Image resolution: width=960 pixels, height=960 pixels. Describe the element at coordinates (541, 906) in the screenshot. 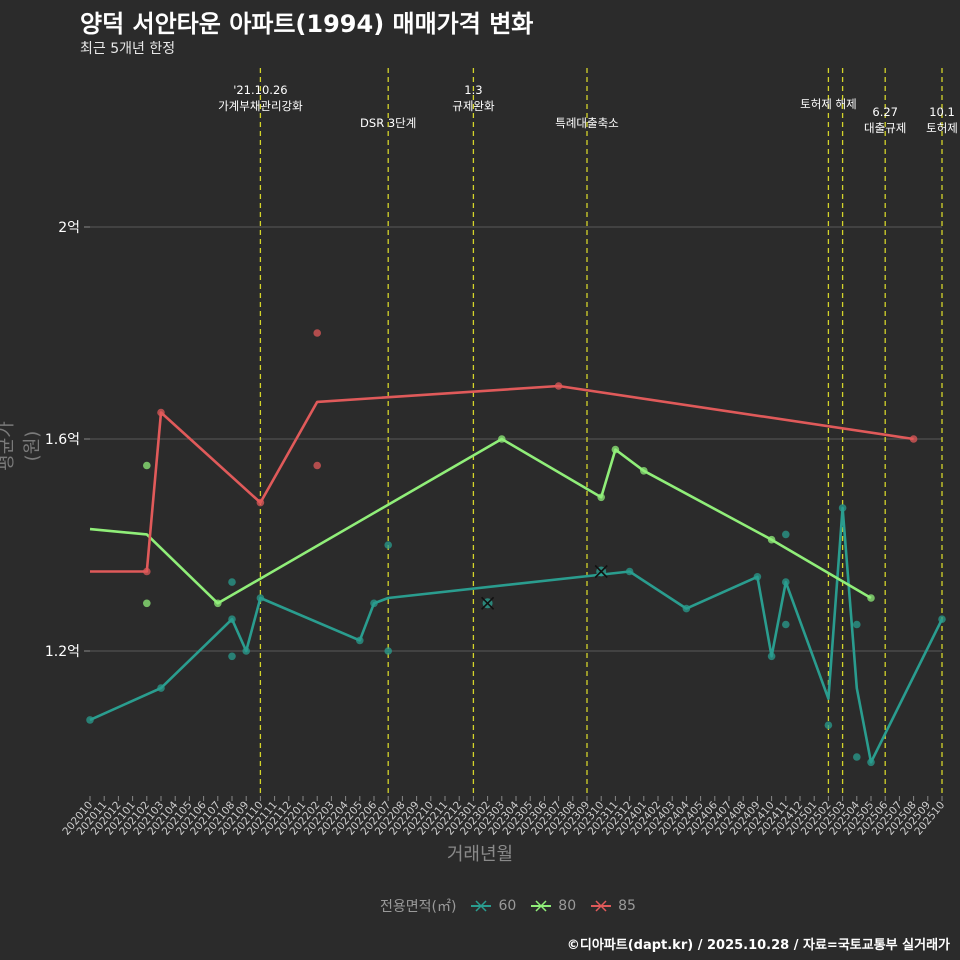

I see `legend-key-80-icon` at that location.